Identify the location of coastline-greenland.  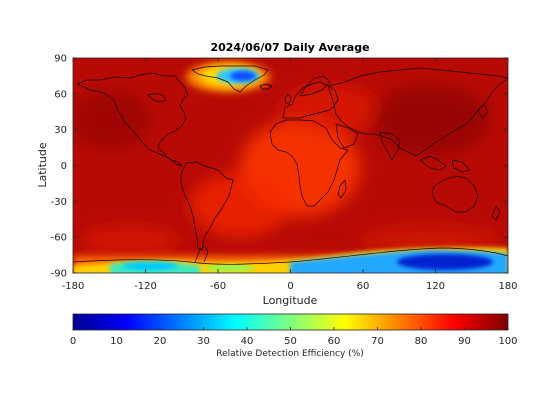
(230, 79).